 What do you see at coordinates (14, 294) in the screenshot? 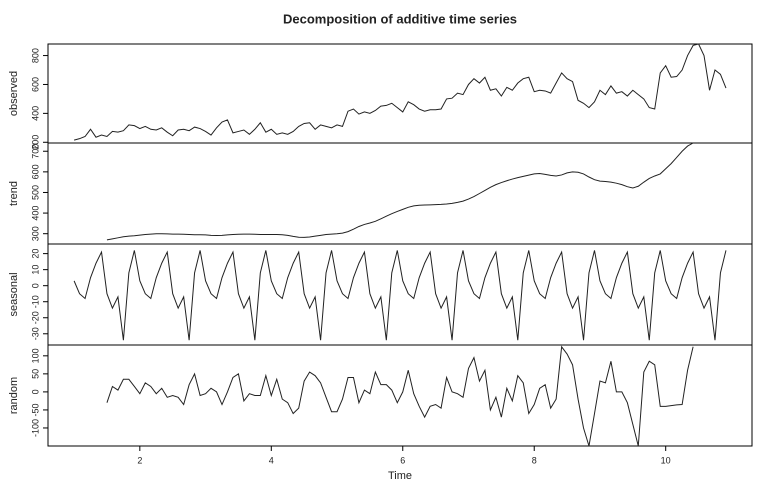
I see `y-axis-label: seasonal` at bounding box center [14, 294].